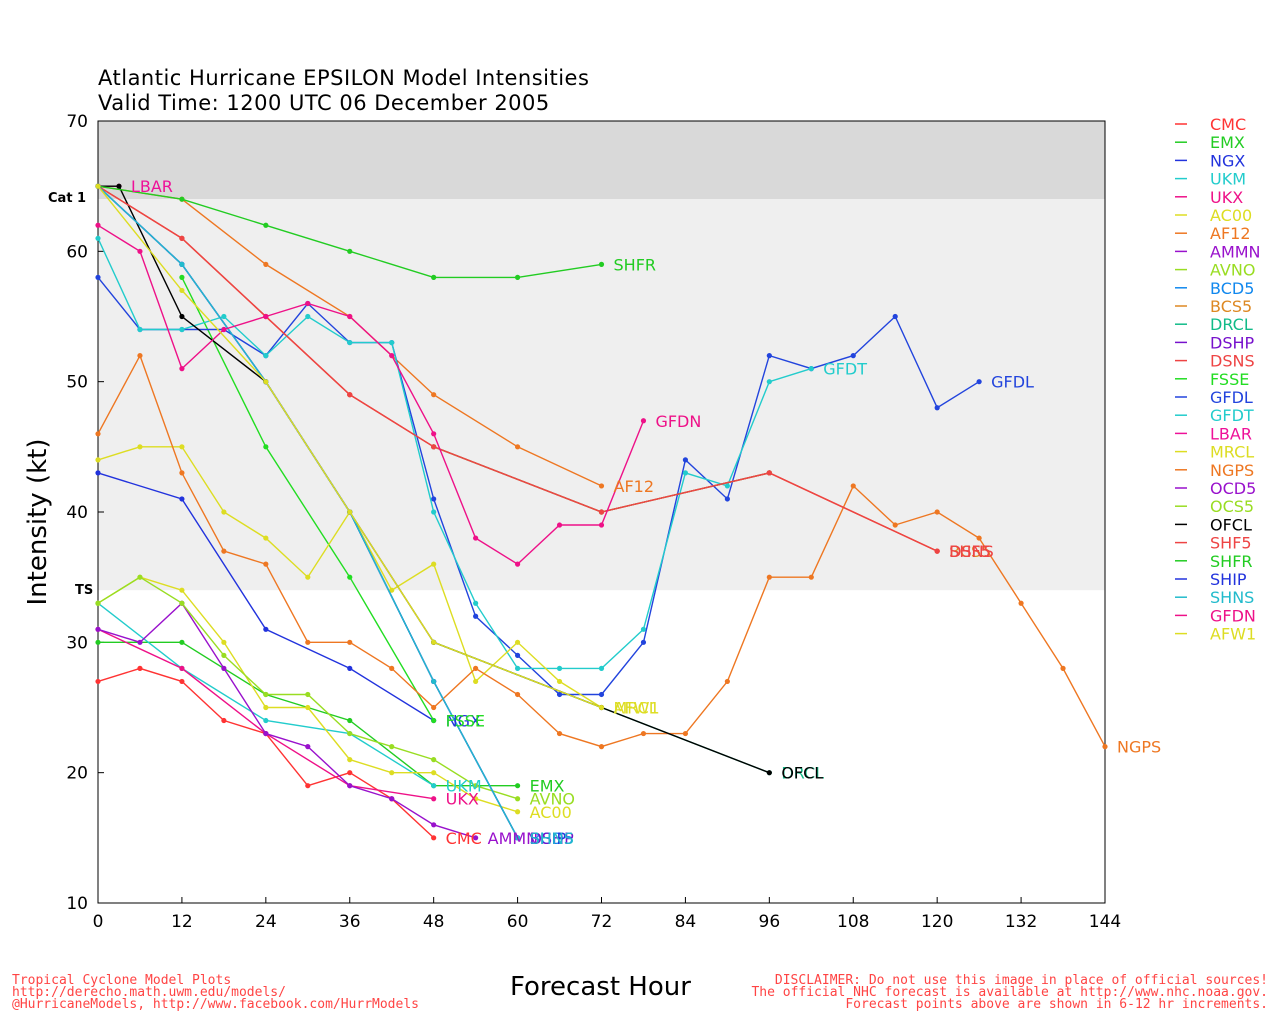 Image resolution: width=1280 pixels, height=1024 pixels. What do you see at coordinates (1232, 270) in the screenshot?
I see `legend-entry: AVNO` at bounding box center [1232, 270].